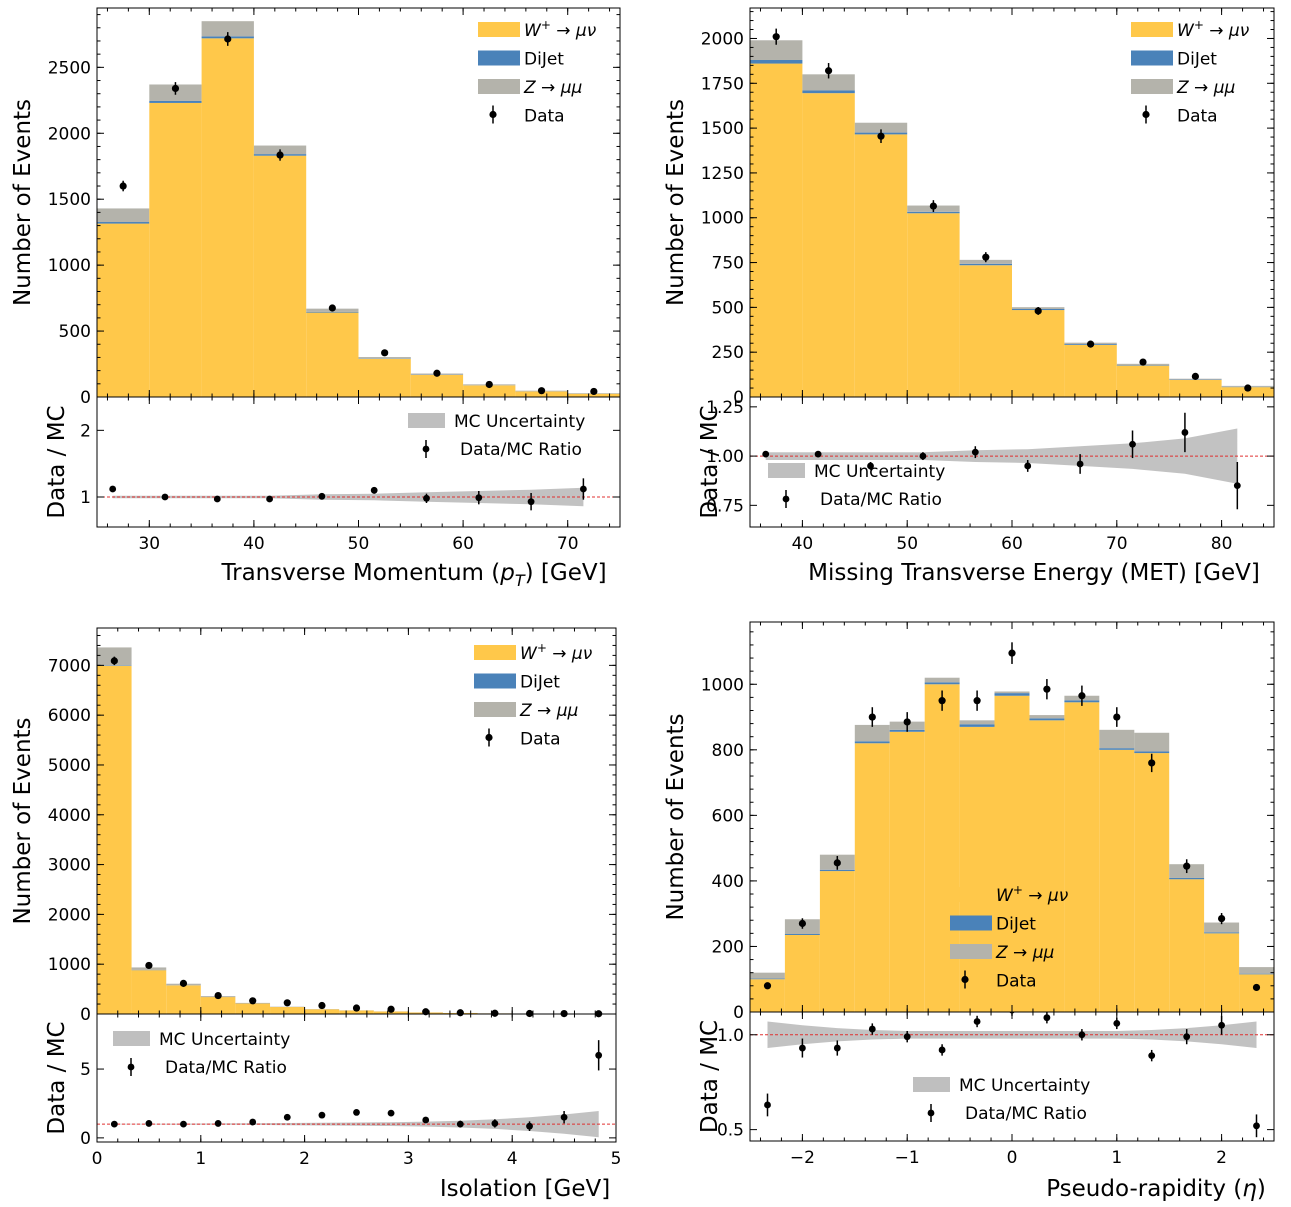  What do you see at coordinates (356, 1089) in the screenshot?
I see `ratio-plot` at bounding box center [356, 1089].